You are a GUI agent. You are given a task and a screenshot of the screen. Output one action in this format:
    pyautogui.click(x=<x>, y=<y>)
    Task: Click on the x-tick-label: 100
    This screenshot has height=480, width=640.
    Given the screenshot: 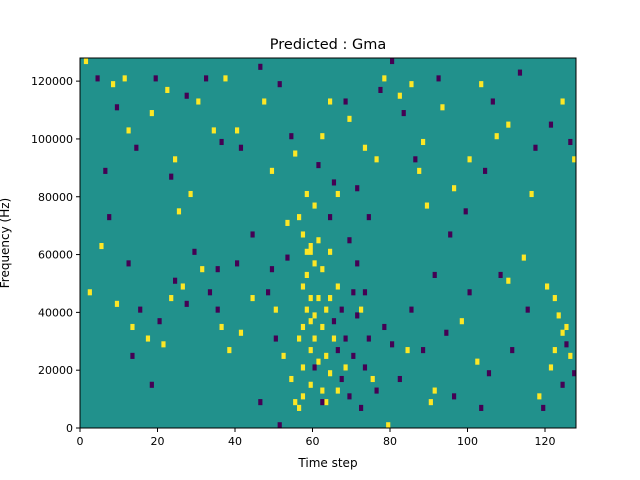 What is the action you would take?
    pyautogui.click(x=467, y=441)
    